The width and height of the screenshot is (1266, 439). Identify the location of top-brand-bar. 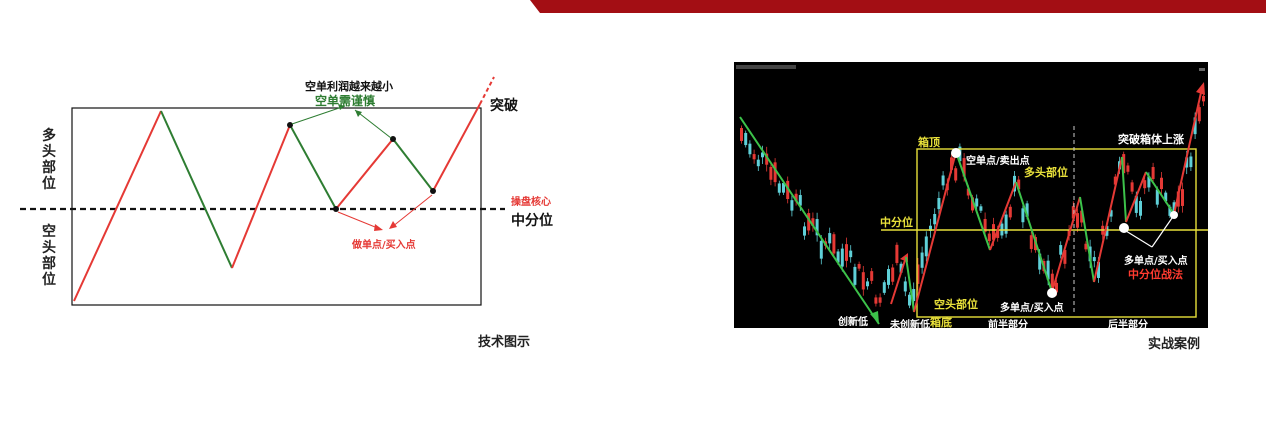
(898, 6).